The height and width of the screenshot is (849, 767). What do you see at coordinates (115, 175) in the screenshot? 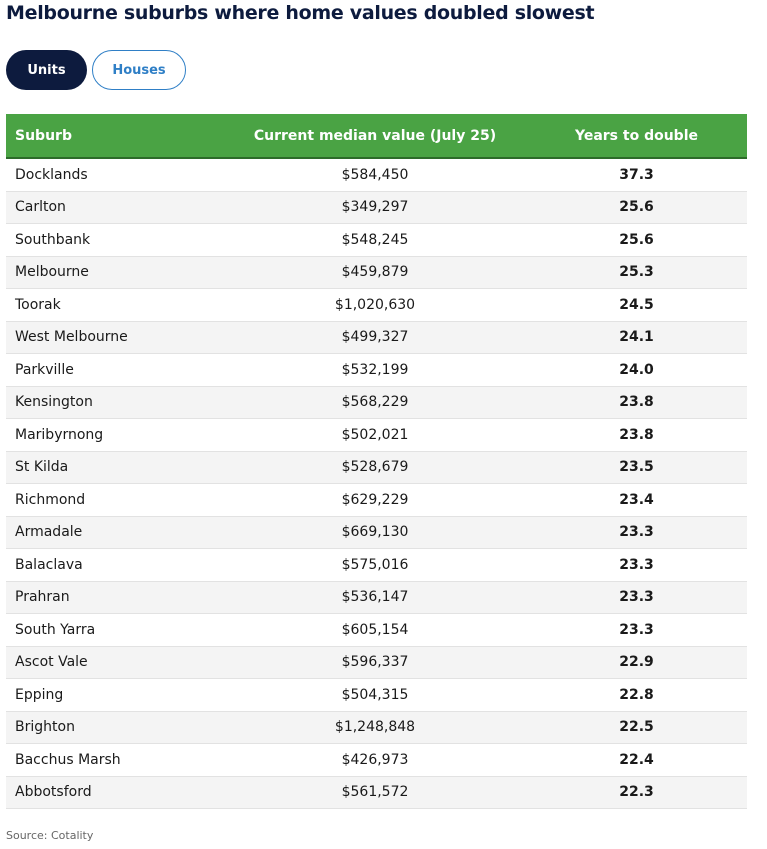
I see `cell-suburb: Docklands` at bounding box center [115, 175].